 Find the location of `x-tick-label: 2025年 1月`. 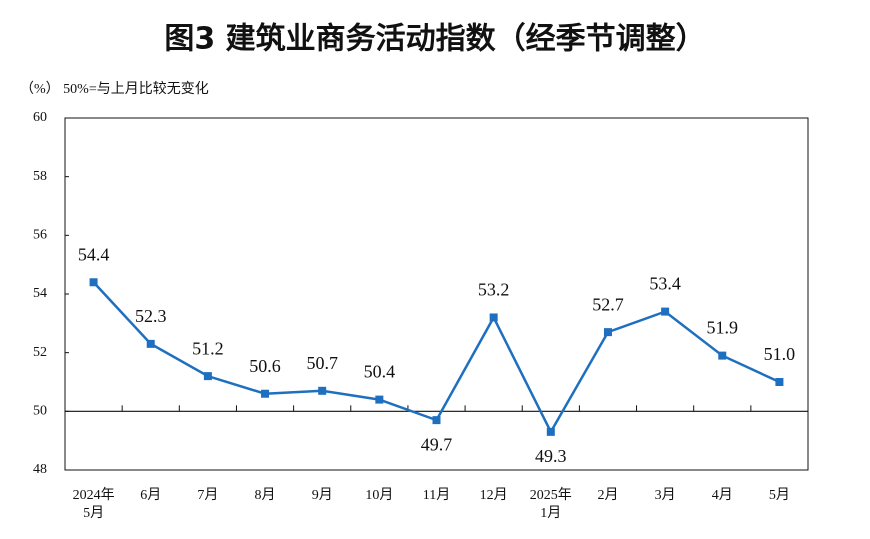

x-tick-label: 2025年 1月 is located at coordinates (550, 504).